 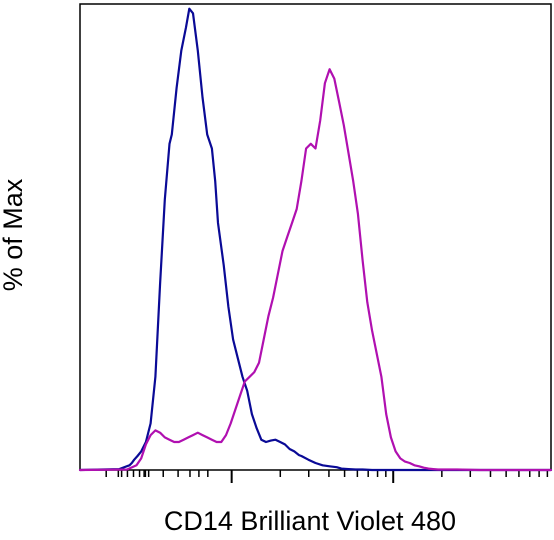 I want to click on x-axis-label: CD14 Brilliant Violet 480, so click(x=310, y=521).